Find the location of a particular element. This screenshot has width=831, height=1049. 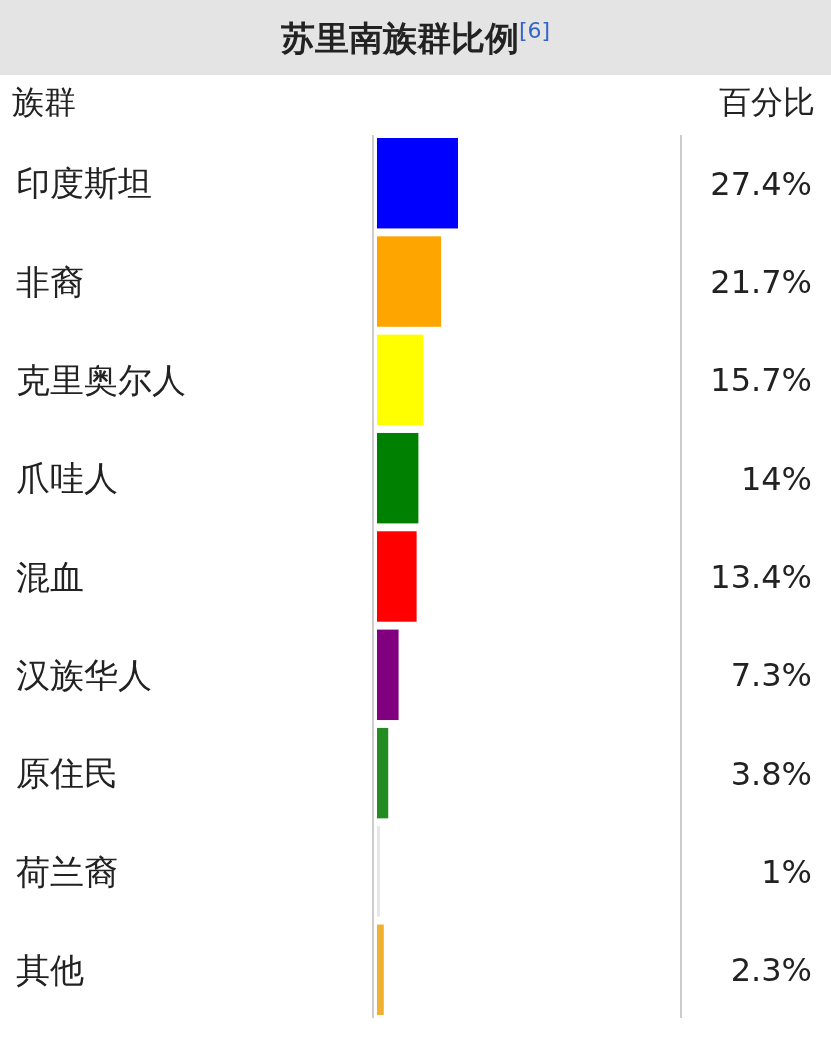

y-tick-label: 荷兰裔 is located at coordinates (67, 871).